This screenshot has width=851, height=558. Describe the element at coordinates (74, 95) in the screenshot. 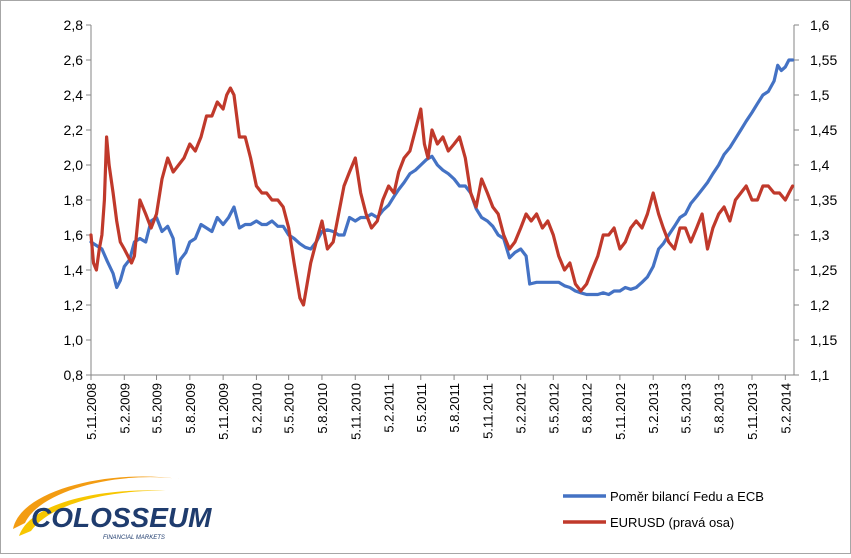

I see `left-tick-label: 2,4` at that location.